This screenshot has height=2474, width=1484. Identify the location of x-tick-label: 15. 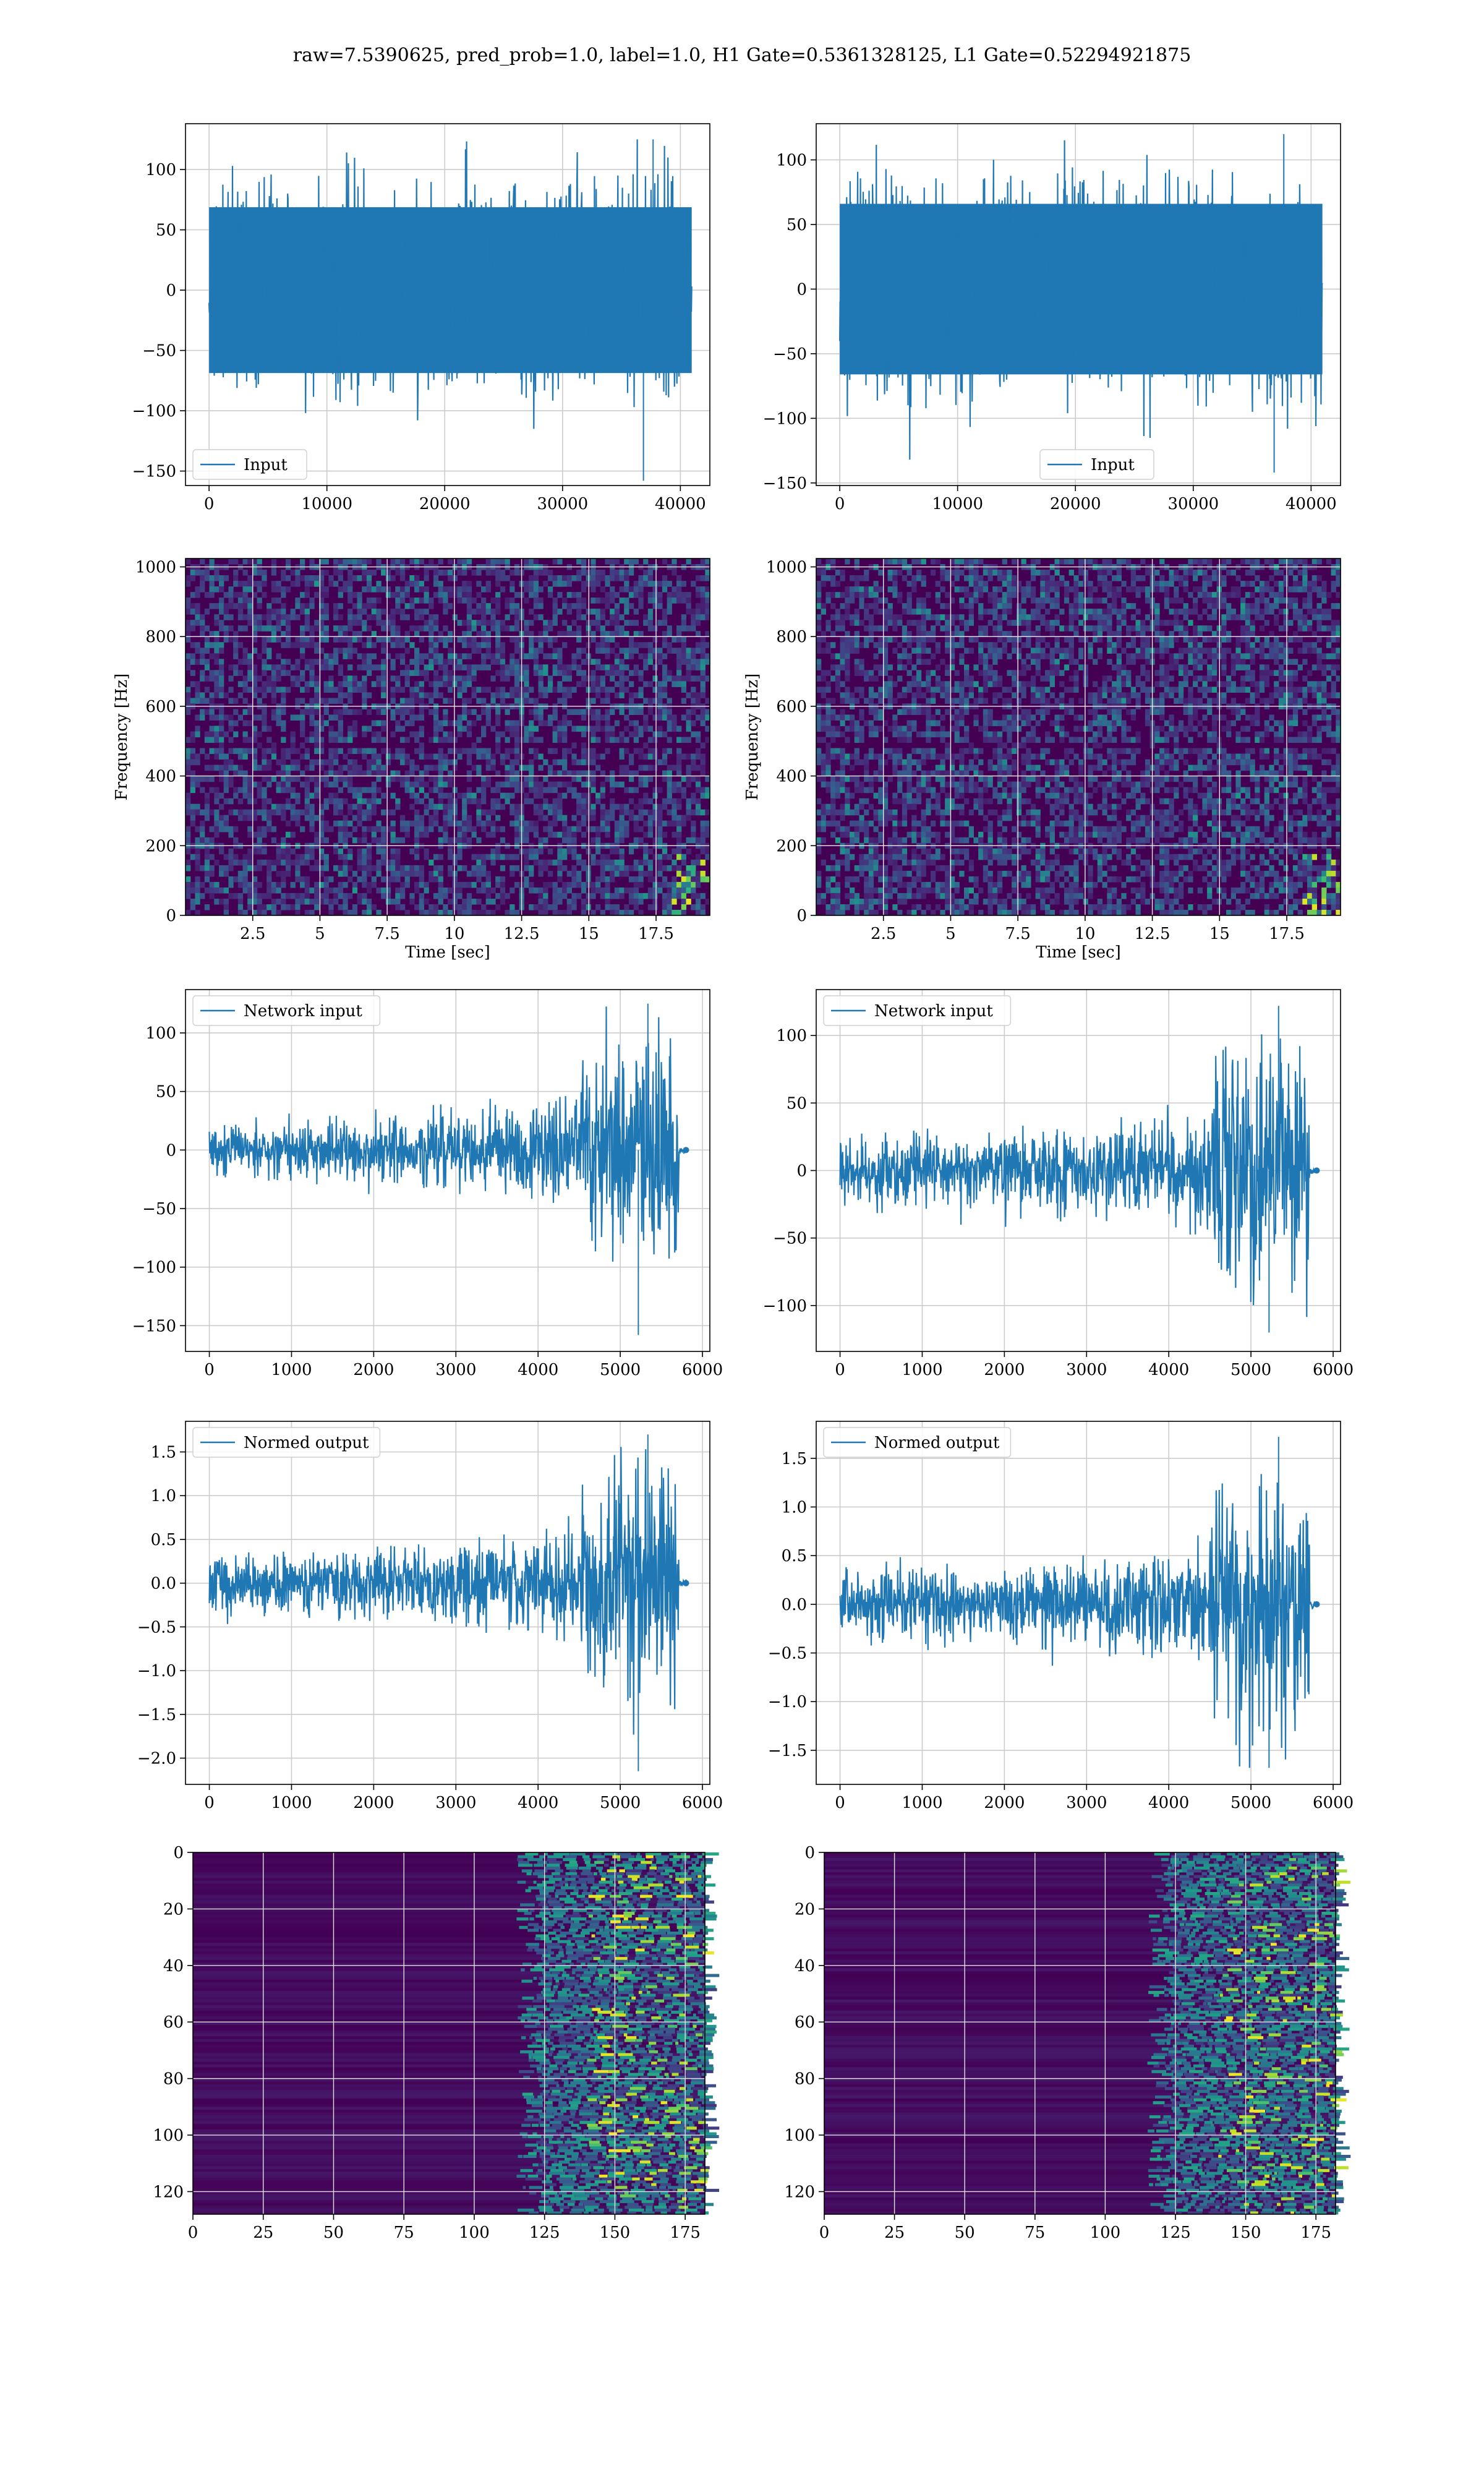
(589, 934).